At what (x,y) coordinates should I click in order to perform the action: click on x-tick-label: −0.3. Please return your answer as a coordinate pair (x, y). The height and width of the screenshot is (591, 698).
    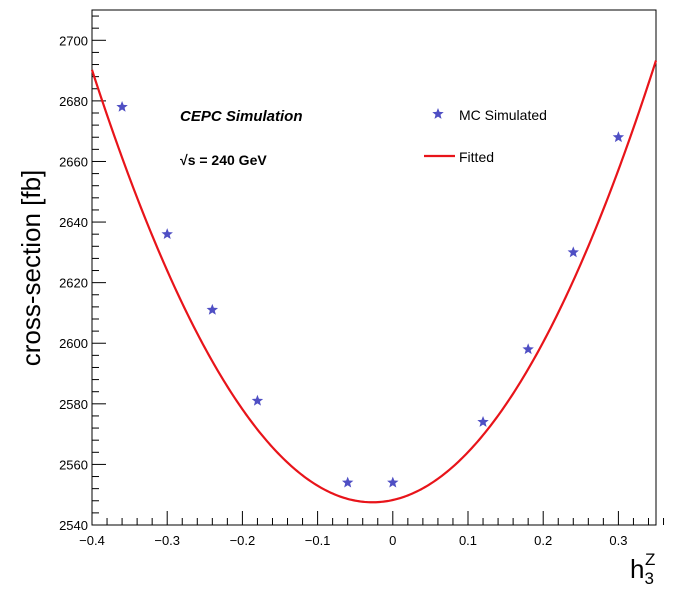
    Looking at the image, I should click on (167, 540).